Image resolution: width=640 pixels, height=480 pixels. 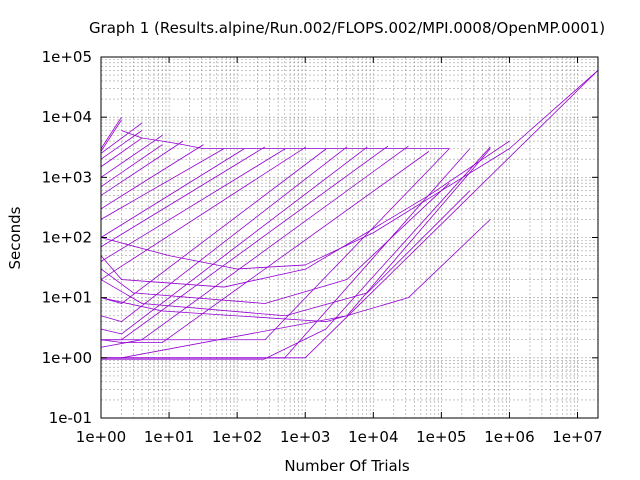 I want to click on y-axis-title: Seconds, so click(x=15, y=237).